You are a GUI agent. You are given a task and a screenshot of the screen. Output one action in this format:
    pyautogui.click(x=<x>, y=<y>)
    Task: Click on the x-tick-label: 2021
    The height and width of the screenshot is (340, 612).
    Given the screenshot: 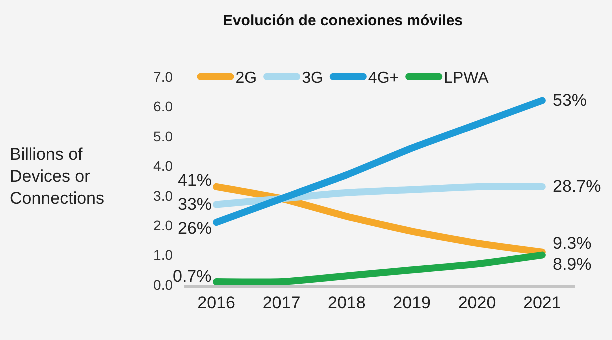 What is the action you would take?
    pyautogui.click(x=543, y=302)
    